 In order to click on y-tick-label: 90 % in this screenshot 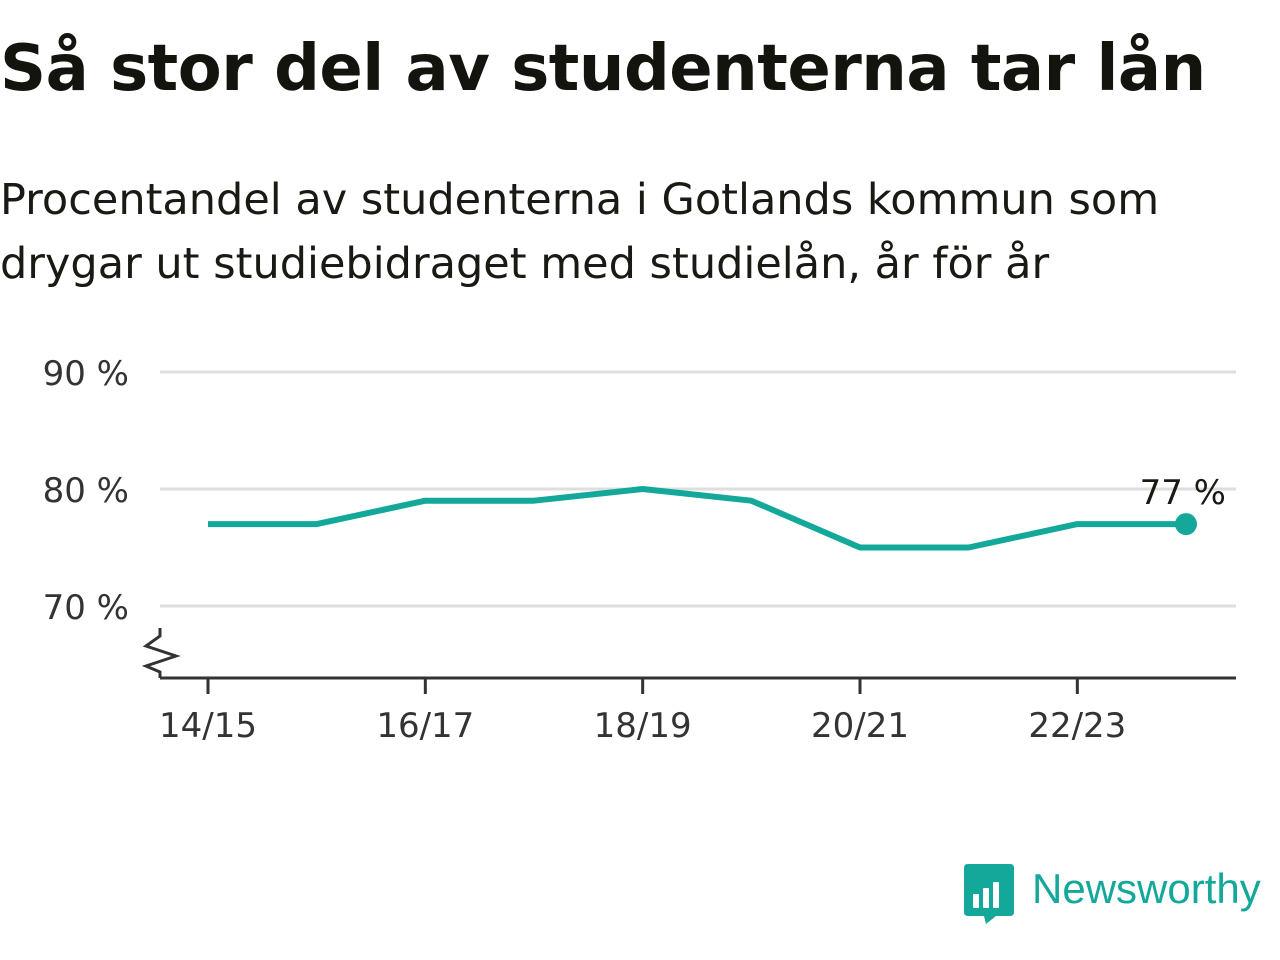, I will do `click(86, 374)`.